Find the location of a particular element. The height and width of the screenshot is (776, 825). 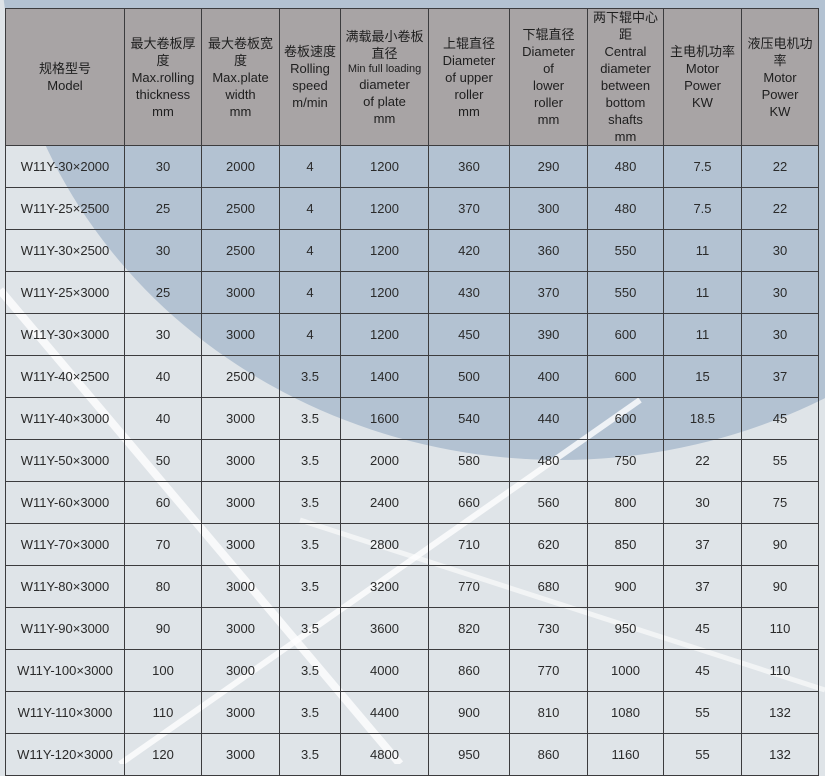

table-row: W11Y-50×3000 50 3000 3.5 2000 580 480 750 22 55 is located at coordinates (412, 460).